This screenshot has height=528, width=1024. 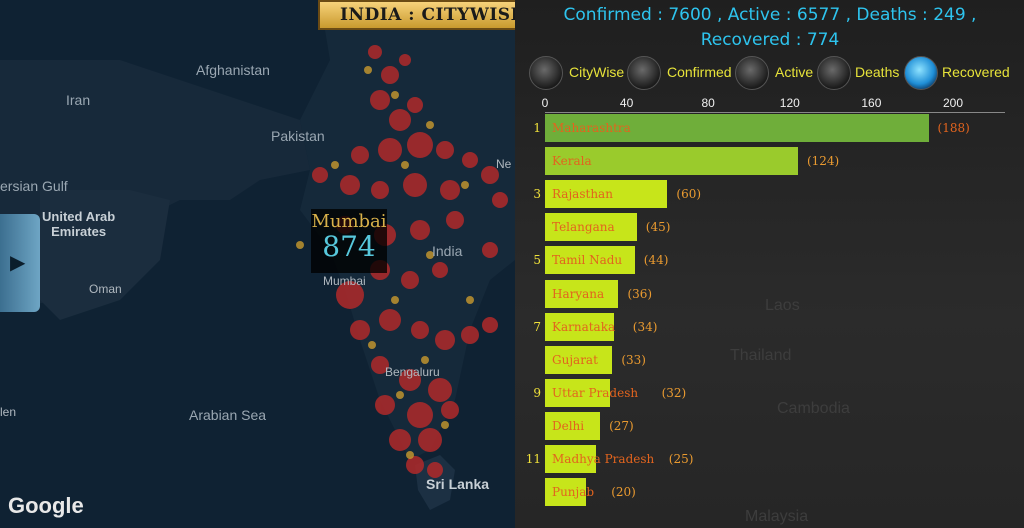 What do you see at coordinates (416, 15) in the screenshot?
I see `page-title-banner: INDIA : CITYWISE` at bounding box center [416, 15].